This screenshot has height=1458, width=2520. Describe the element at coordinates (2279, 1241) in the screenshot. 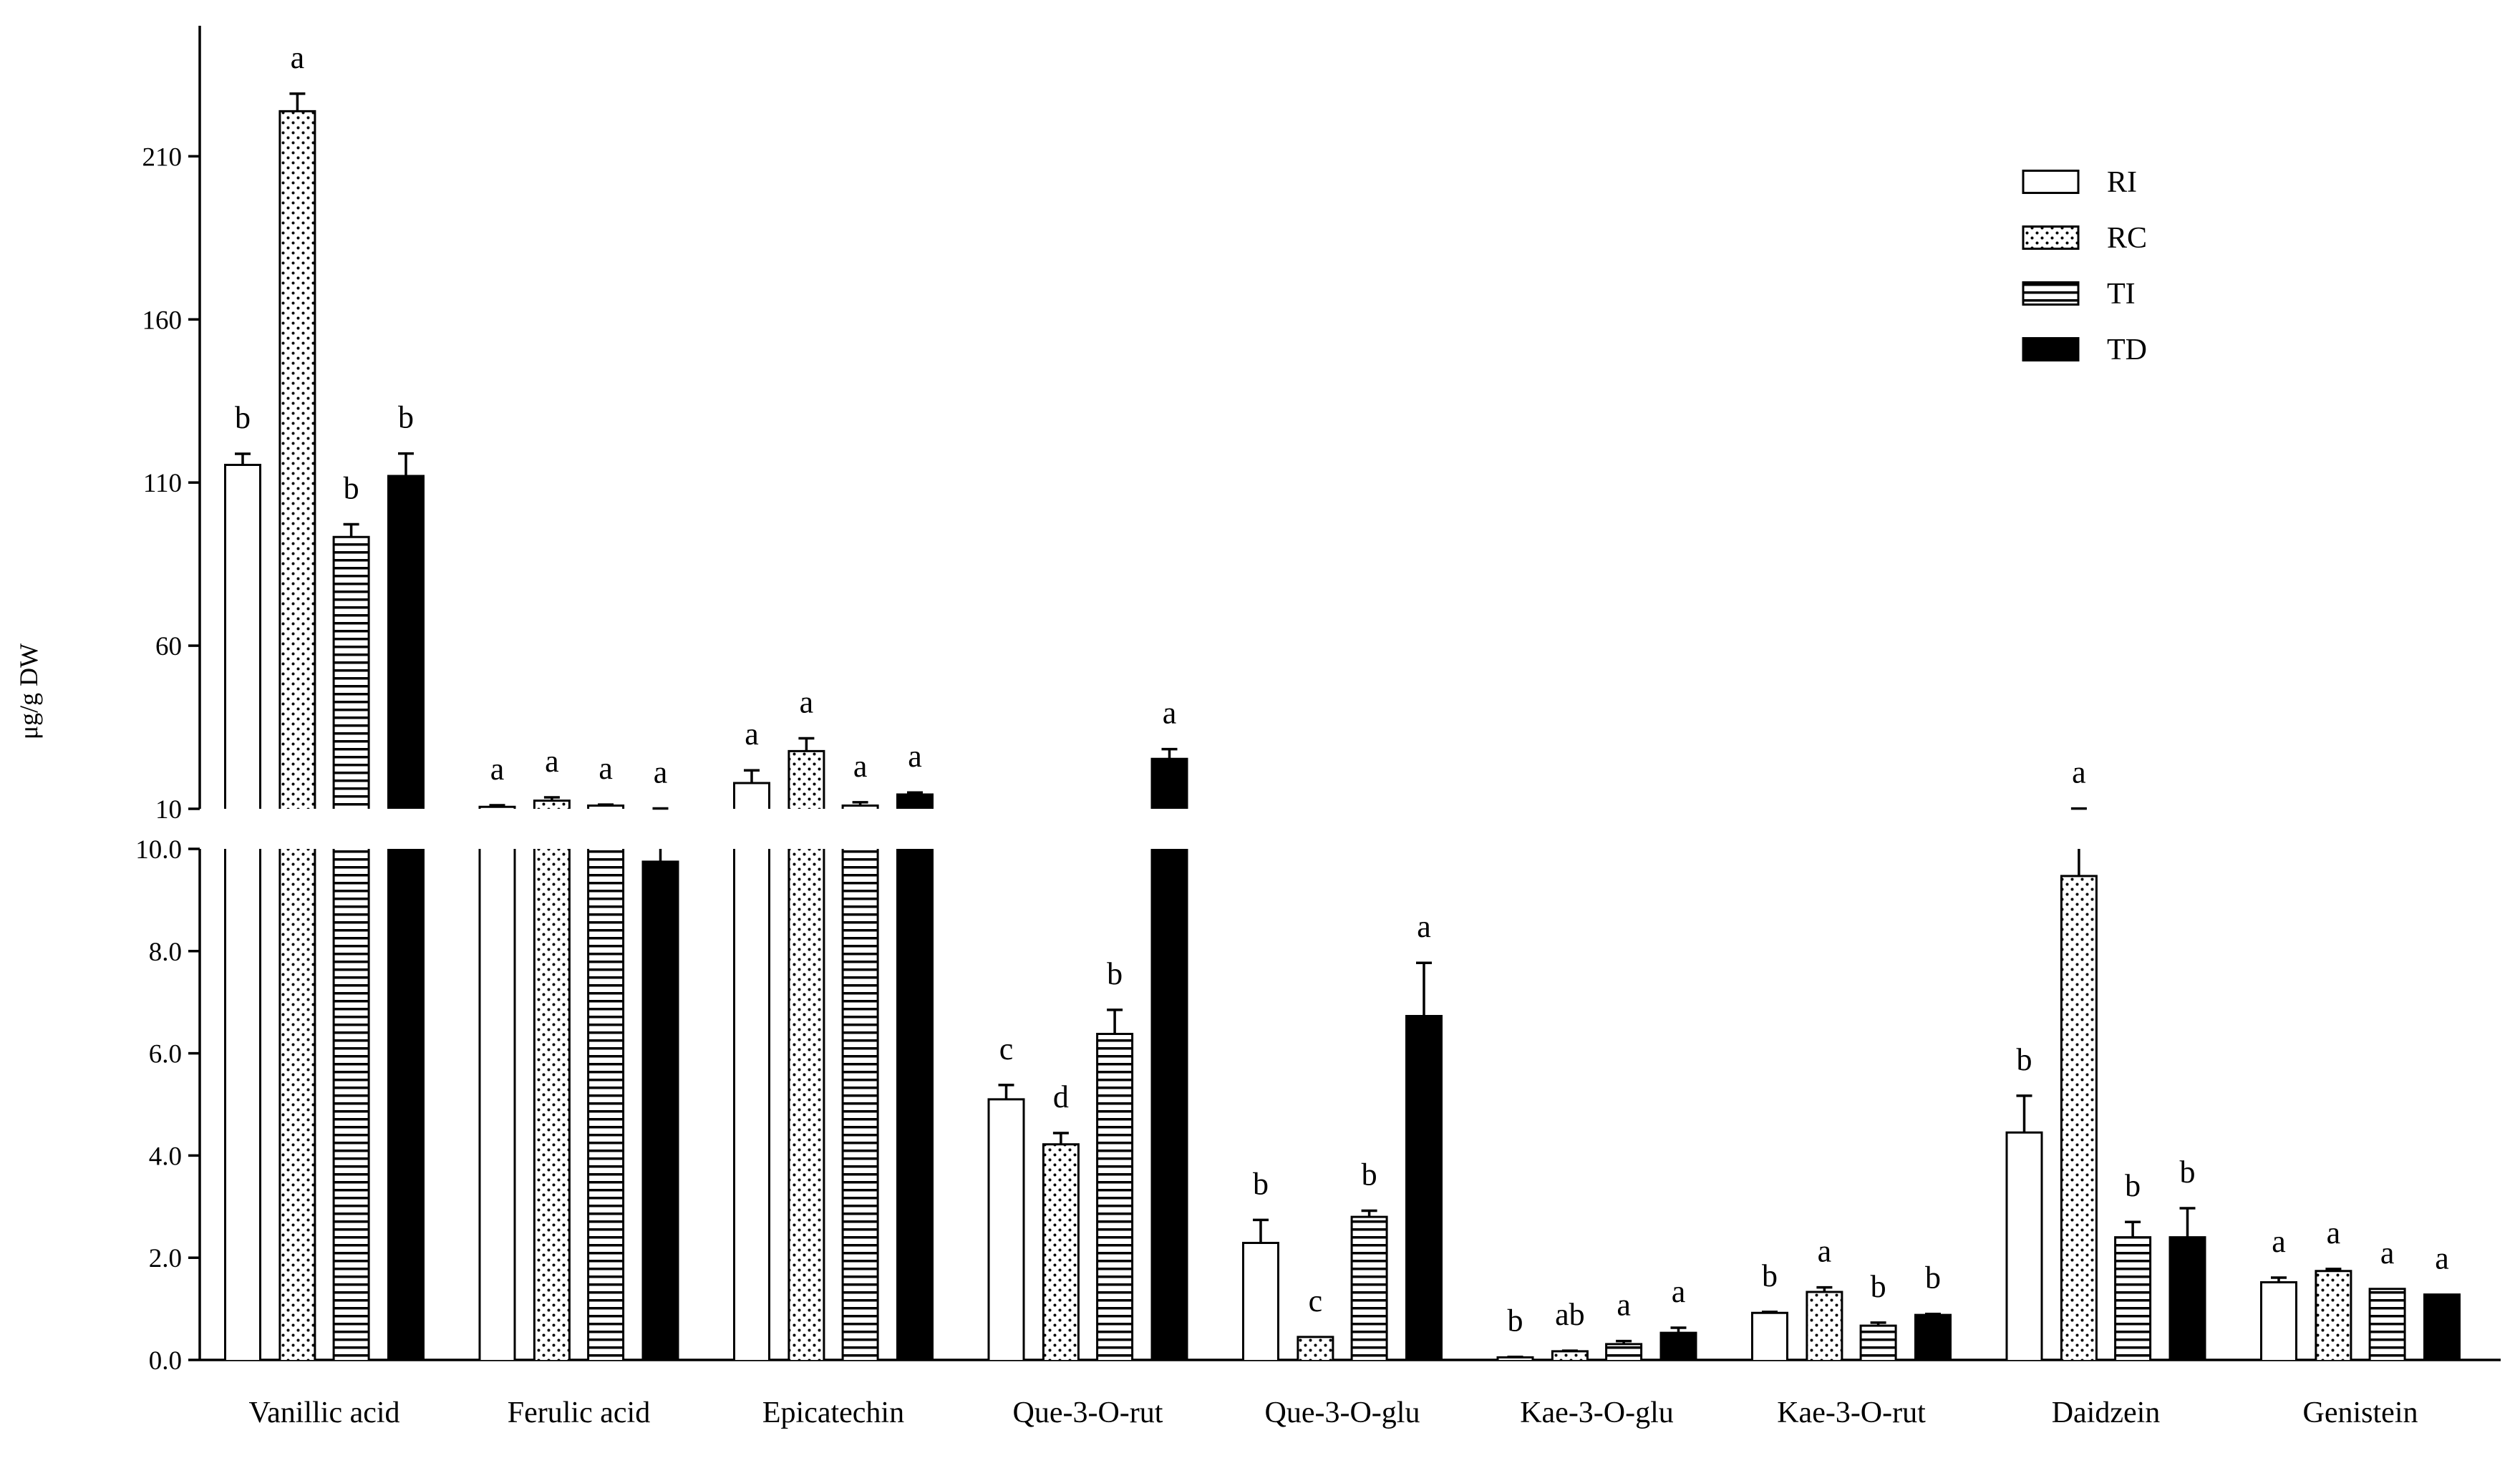

I see `significance-letter-s0-c8: a` at that location.